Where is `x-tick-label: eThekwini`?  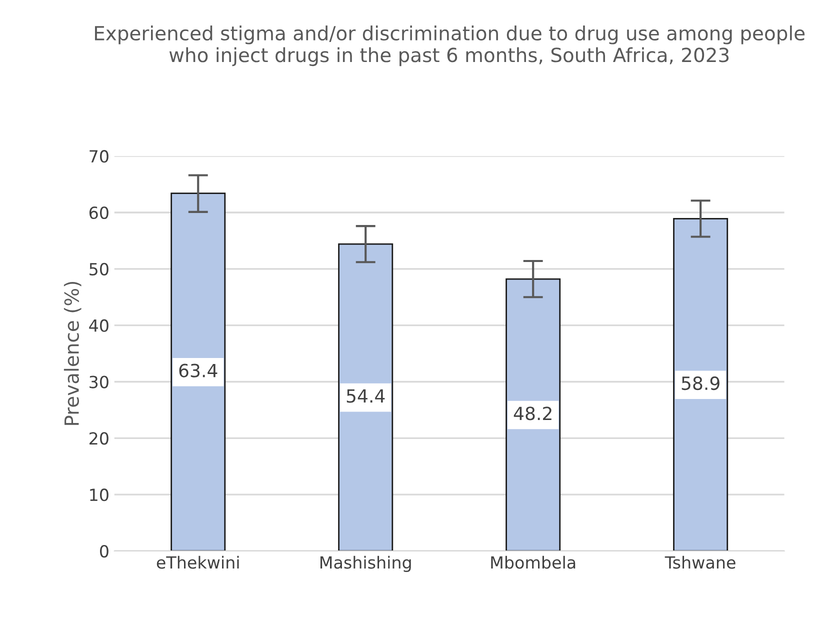 x-tick-label: eThekwini is located at coordinates (197, 562).